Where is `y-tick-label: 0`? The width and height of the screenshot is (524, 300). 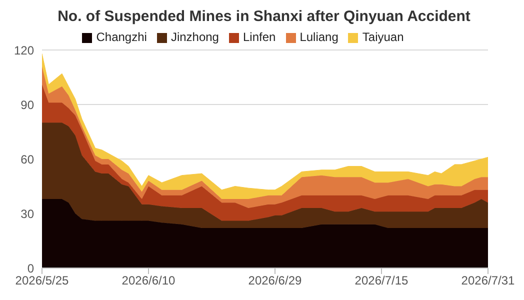
y-tick-label: 0 is located at coordinates (30, 268).